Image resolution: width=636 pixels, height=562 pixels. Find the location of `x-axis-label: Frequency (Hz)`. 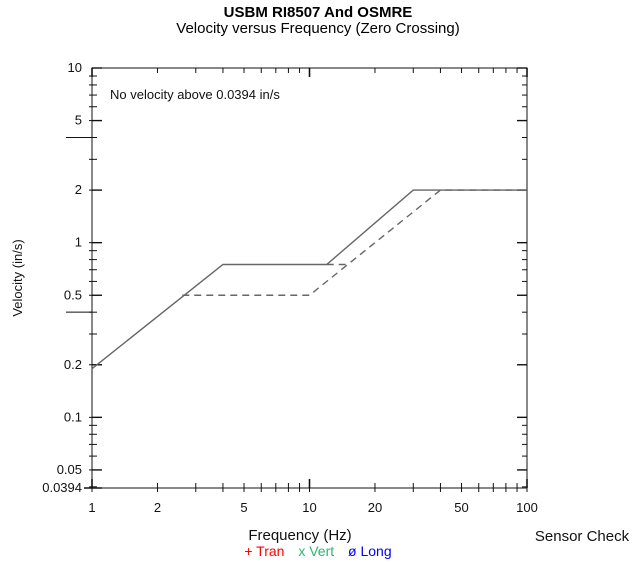

x-axis-label: Frequency (Hz) is located at coordinates (299, 535).